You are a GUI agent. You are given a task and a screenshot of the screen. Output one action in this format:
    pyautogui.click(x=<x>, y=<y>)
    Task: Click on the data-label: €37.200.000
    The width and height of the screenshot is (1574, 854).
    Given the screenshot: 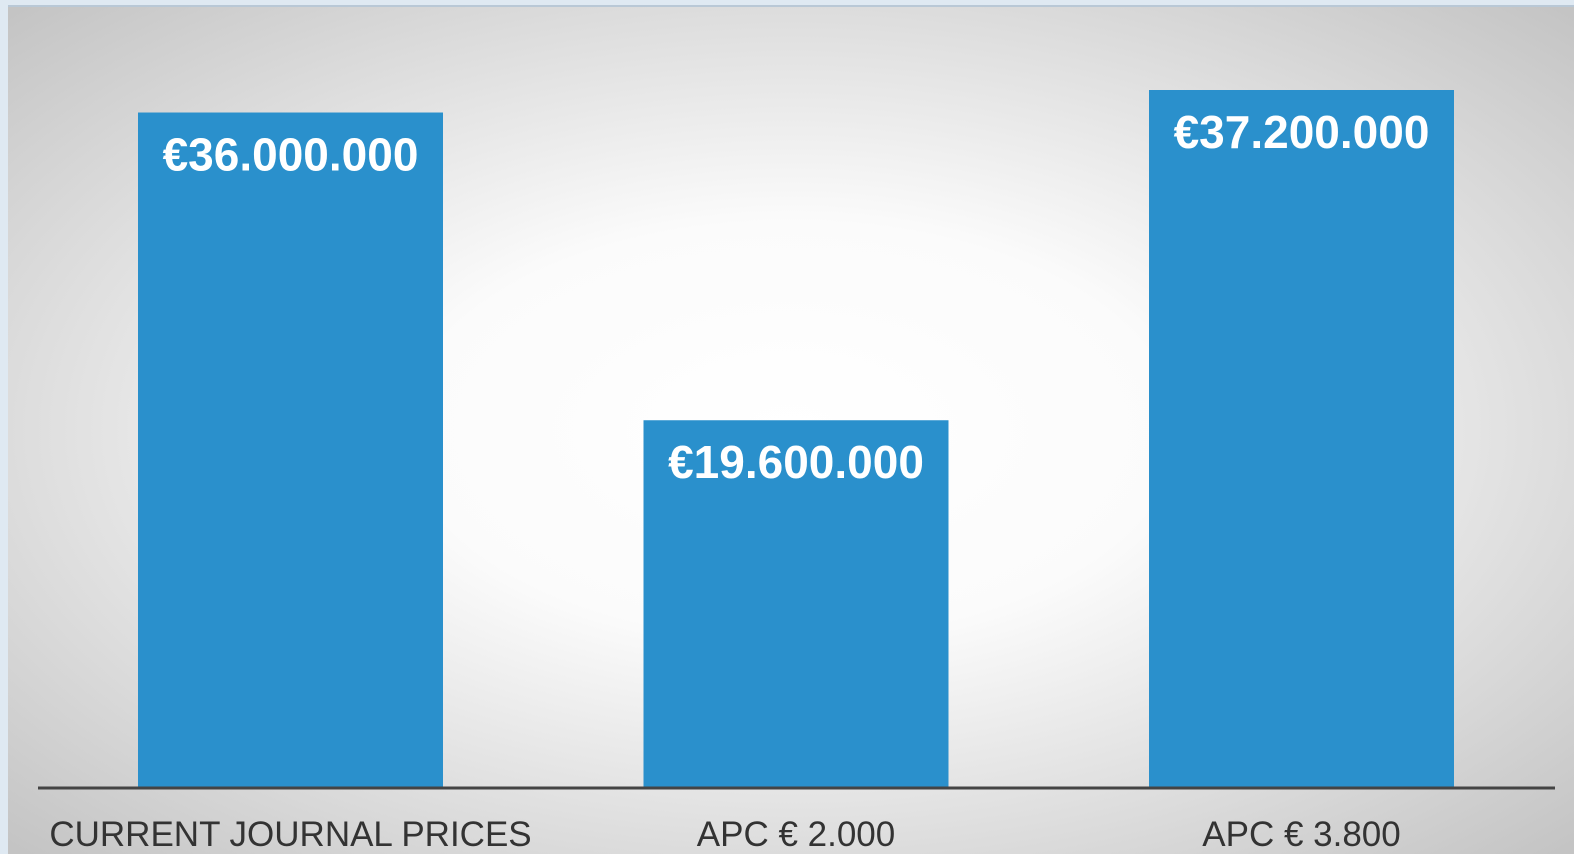 What is the action you would take?
    pyautogui.click(x=1302, y=132)
    